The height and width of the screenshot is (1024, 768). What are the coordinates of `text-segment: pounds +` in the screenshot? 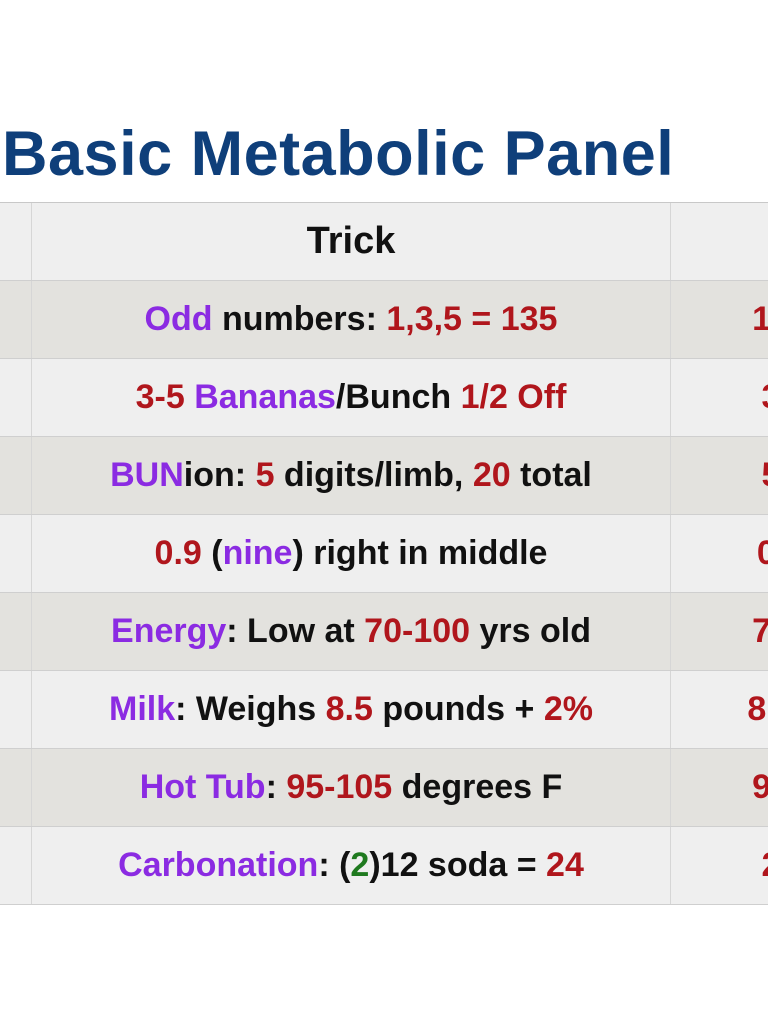 It's located at (458, 709).